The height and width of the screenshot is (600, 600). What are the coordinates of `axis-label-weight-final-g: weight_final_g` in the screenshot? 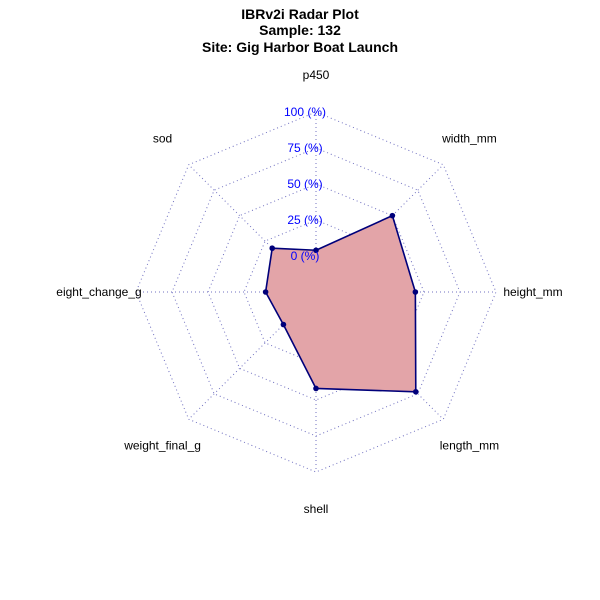 It's located at (162, 445).